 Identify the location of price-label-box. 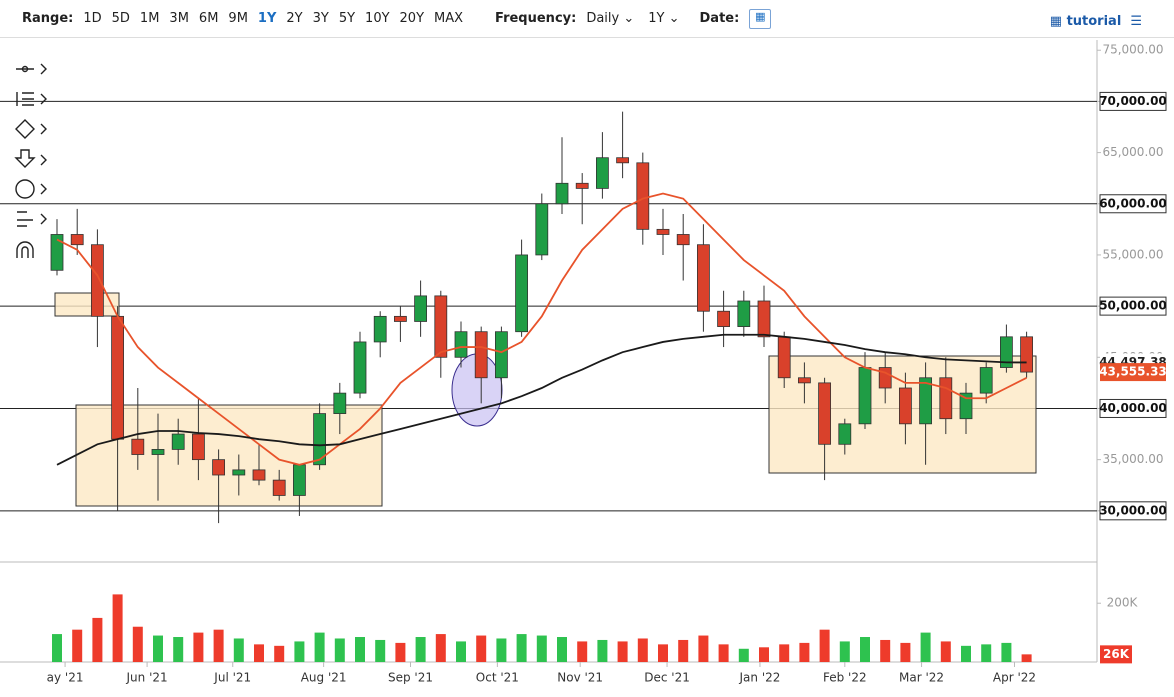
(1133, 372).